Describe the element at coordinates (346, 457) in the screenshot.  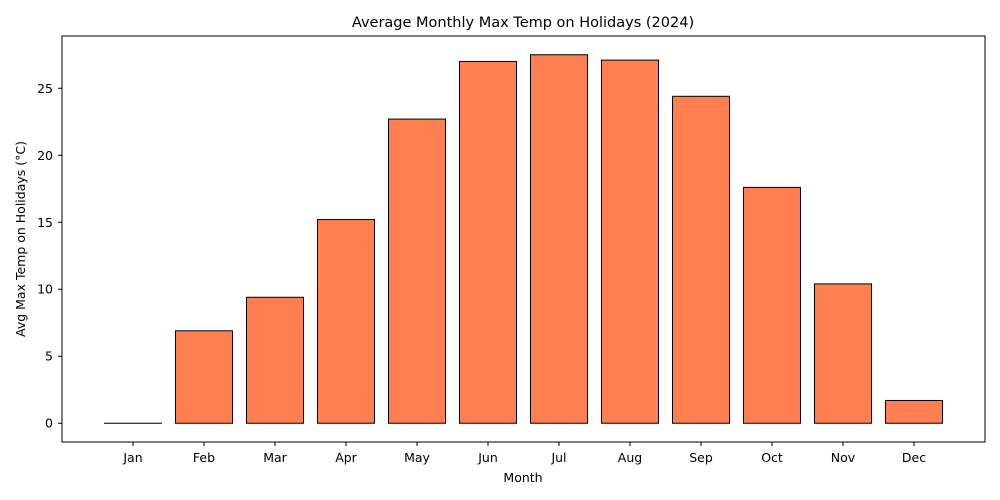
I see `x-tick-label-apr: Apr` at that location.